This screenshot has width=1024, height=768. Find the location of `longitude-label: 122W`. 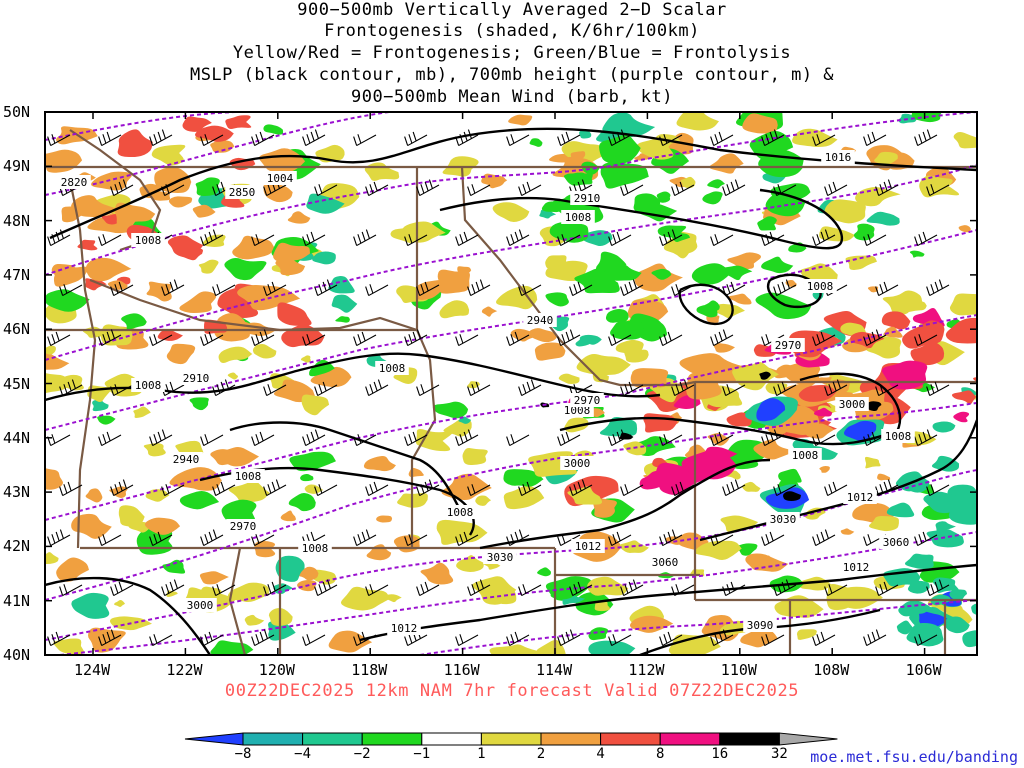

longitude-label: 122W is located at coordinates (184, 670).